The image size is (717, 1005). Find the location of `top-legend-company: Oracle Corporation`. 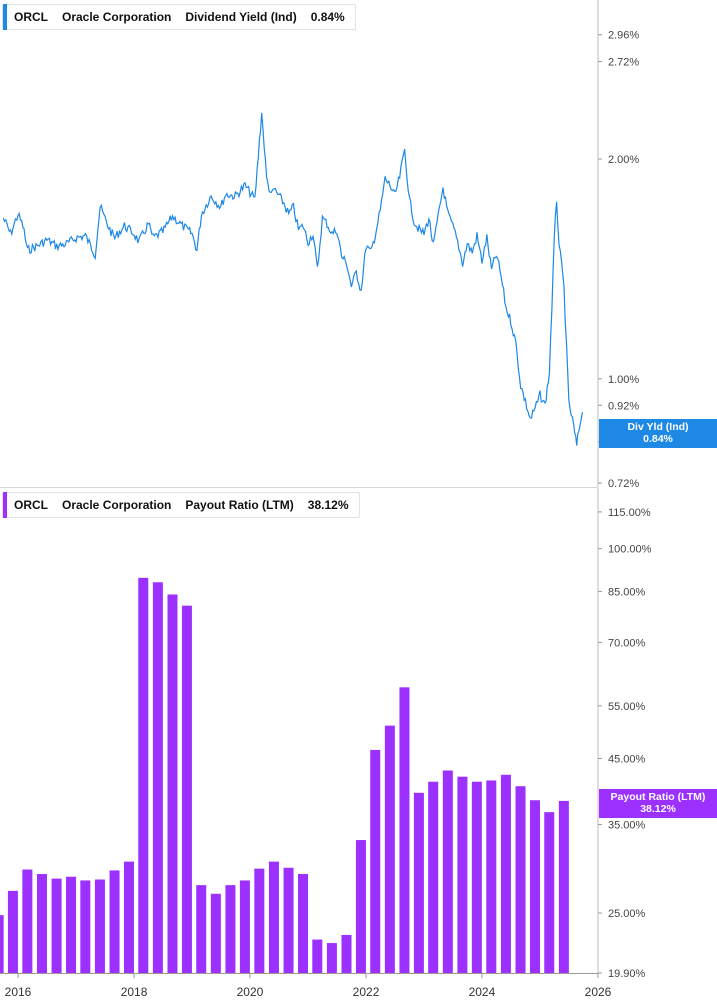

top-legend-company: Oracle Corporation is located at coordinates (117, 17).